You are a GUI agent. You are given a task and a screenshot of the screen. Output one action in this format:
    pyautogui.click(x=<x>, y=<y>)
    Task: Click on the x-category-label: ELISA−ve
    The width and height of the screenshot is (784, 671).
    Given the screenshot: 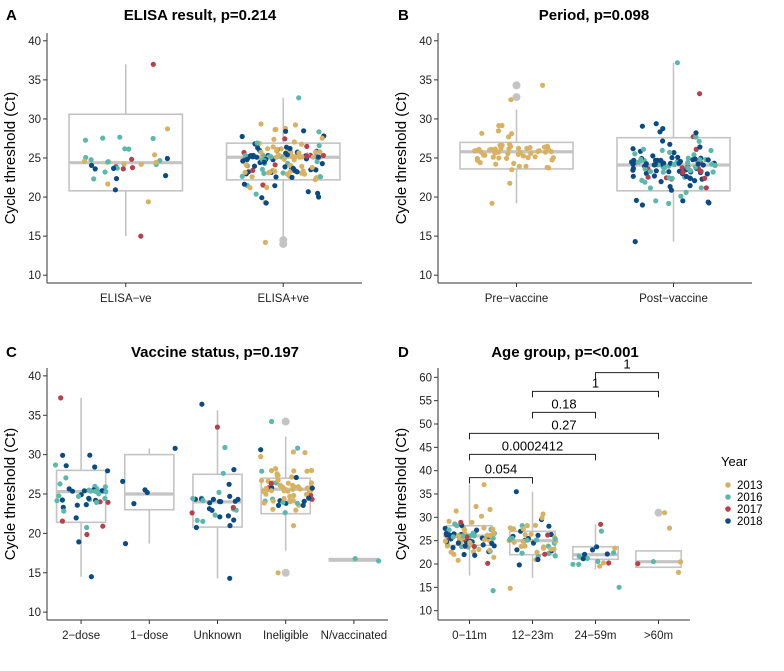 What is the action you would take?
    pyautogui.click(x=125, y=299)
    